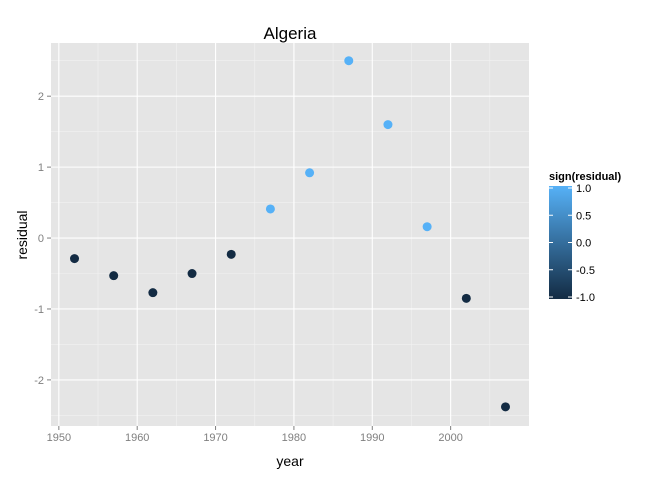  I want to click on legend-label: 1.0, so click(583, 189).